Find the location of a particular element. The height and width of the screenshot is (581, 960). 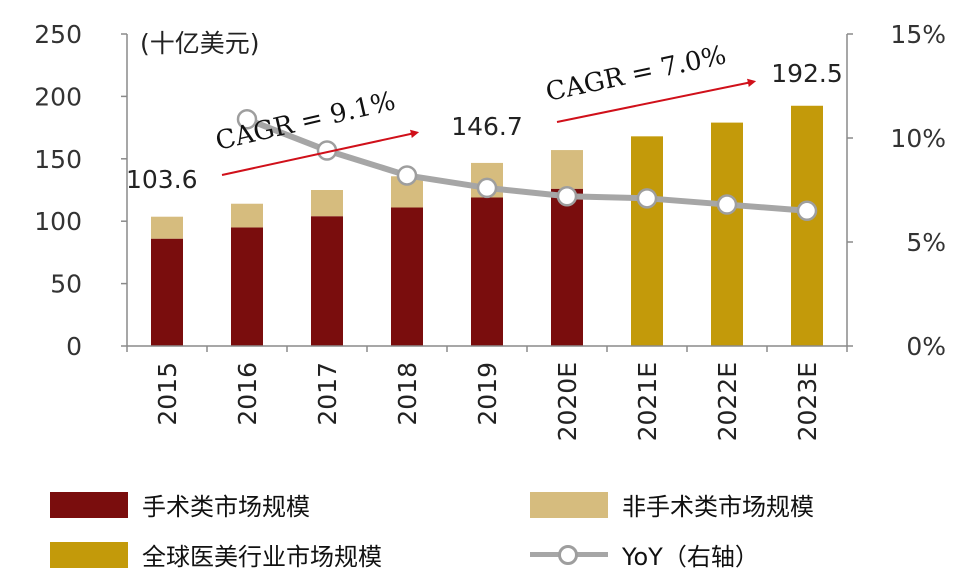

cagr-annotation-1: CAGR = 9.1% is located at coordinates (305, 121).